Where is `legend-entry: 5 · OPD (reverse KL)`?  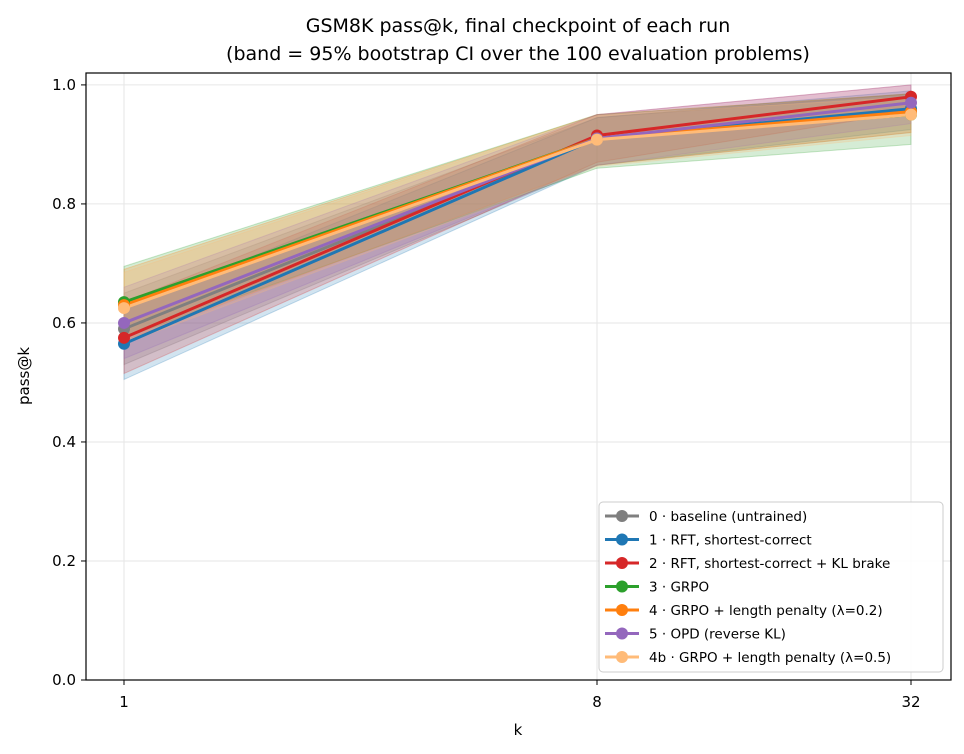 legend-entry: 5 · OPD (reverse KL) is located at coordinates (695, 635).